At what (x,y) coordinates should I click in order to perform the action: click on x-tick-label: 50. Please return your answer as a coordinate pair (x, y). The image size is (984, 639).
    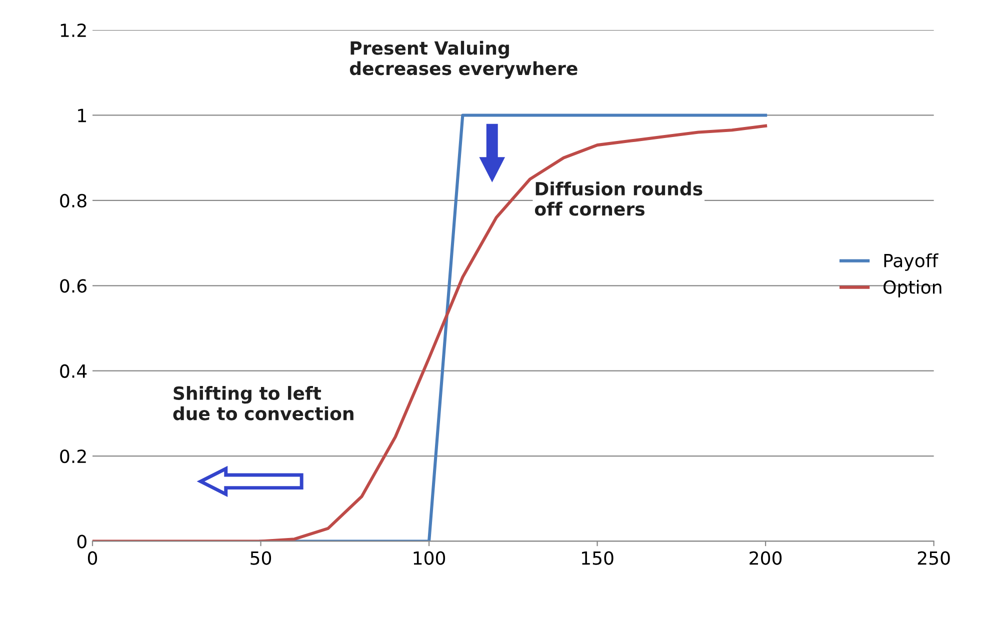
    Looking at the image, I should click on (261, 558).